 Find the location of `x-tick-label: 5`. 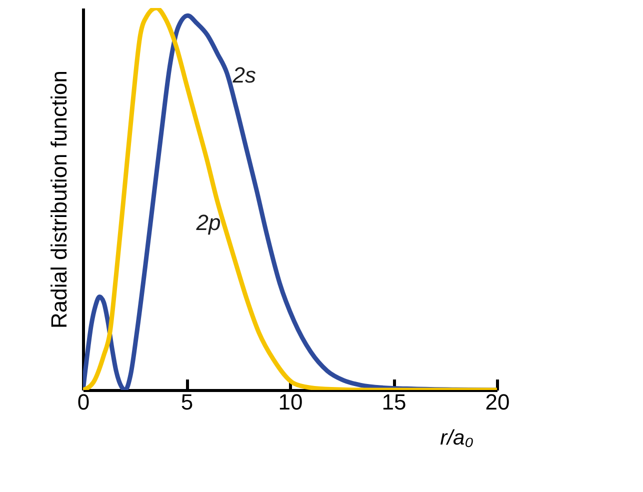

x-tick-label: 5 is located at coordinates (187, 402).